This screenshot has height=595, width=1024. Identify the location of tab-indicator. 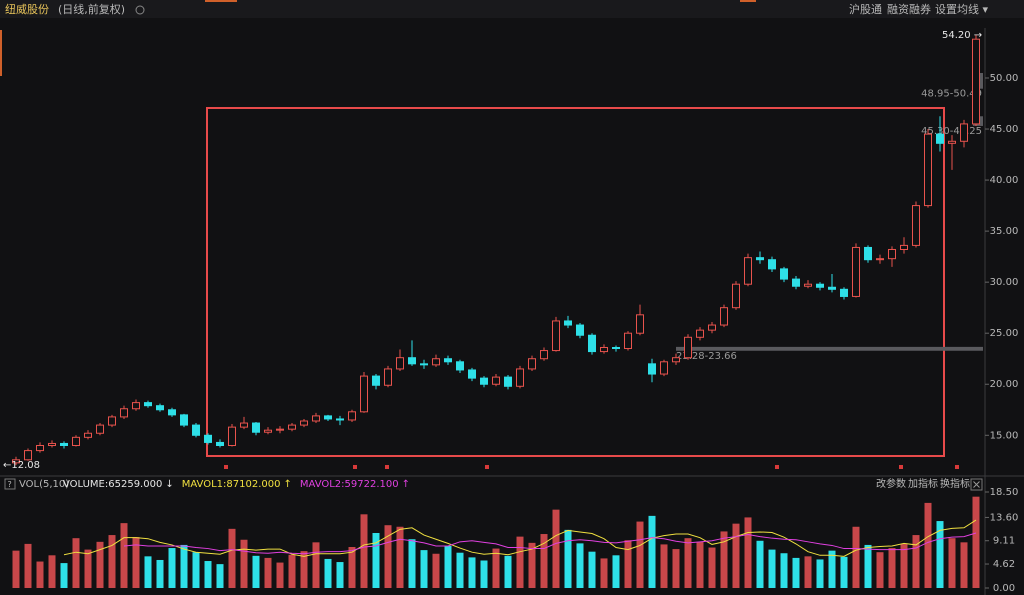
(748, 1).